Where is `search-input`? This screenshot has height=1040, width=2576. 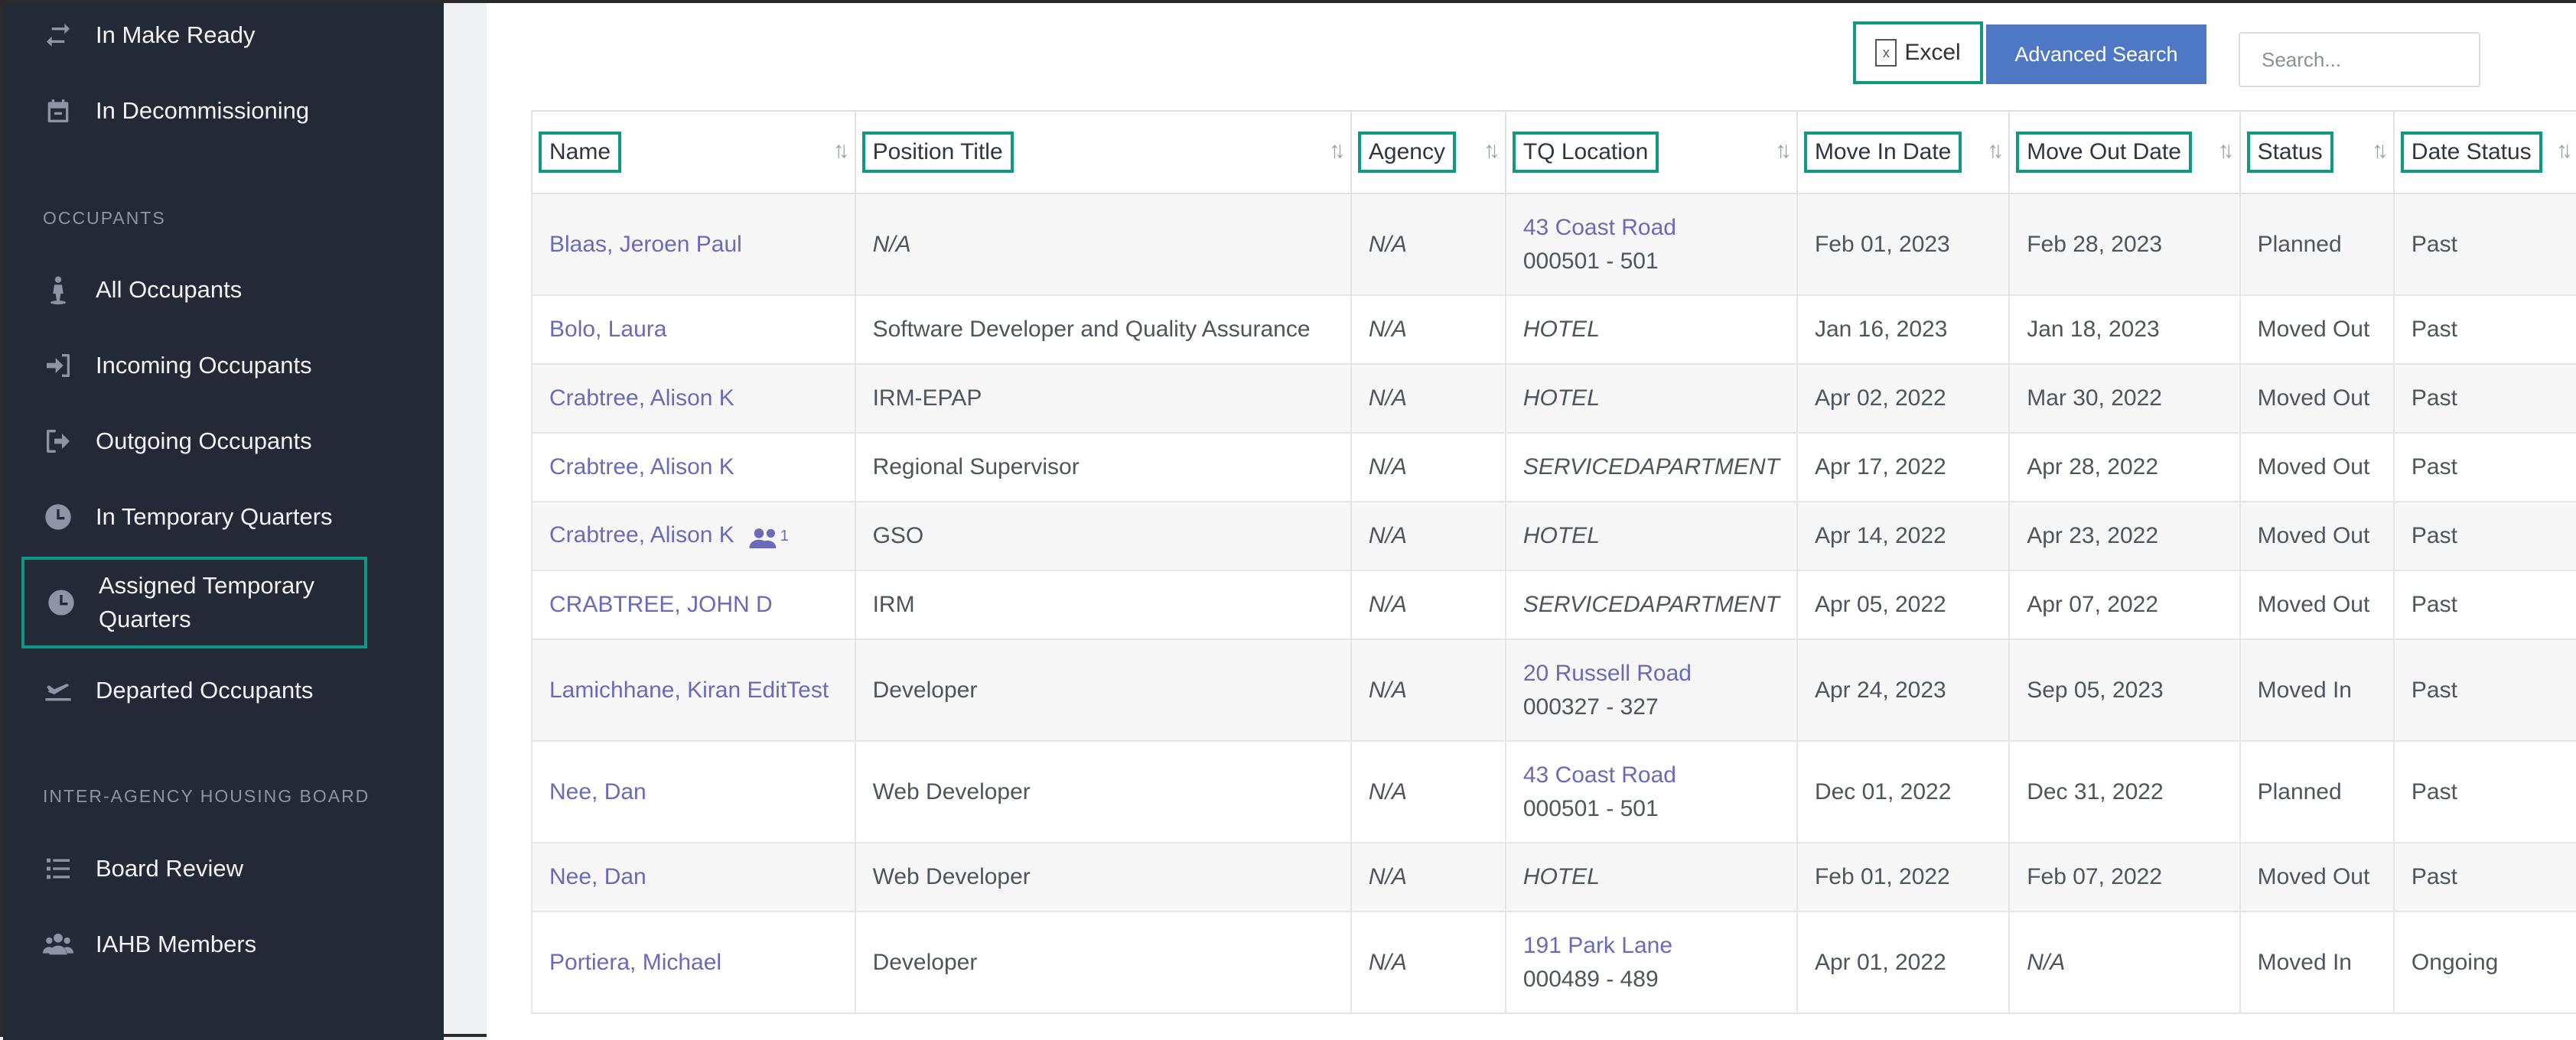 search-input is located at coordinates (2360, 59).